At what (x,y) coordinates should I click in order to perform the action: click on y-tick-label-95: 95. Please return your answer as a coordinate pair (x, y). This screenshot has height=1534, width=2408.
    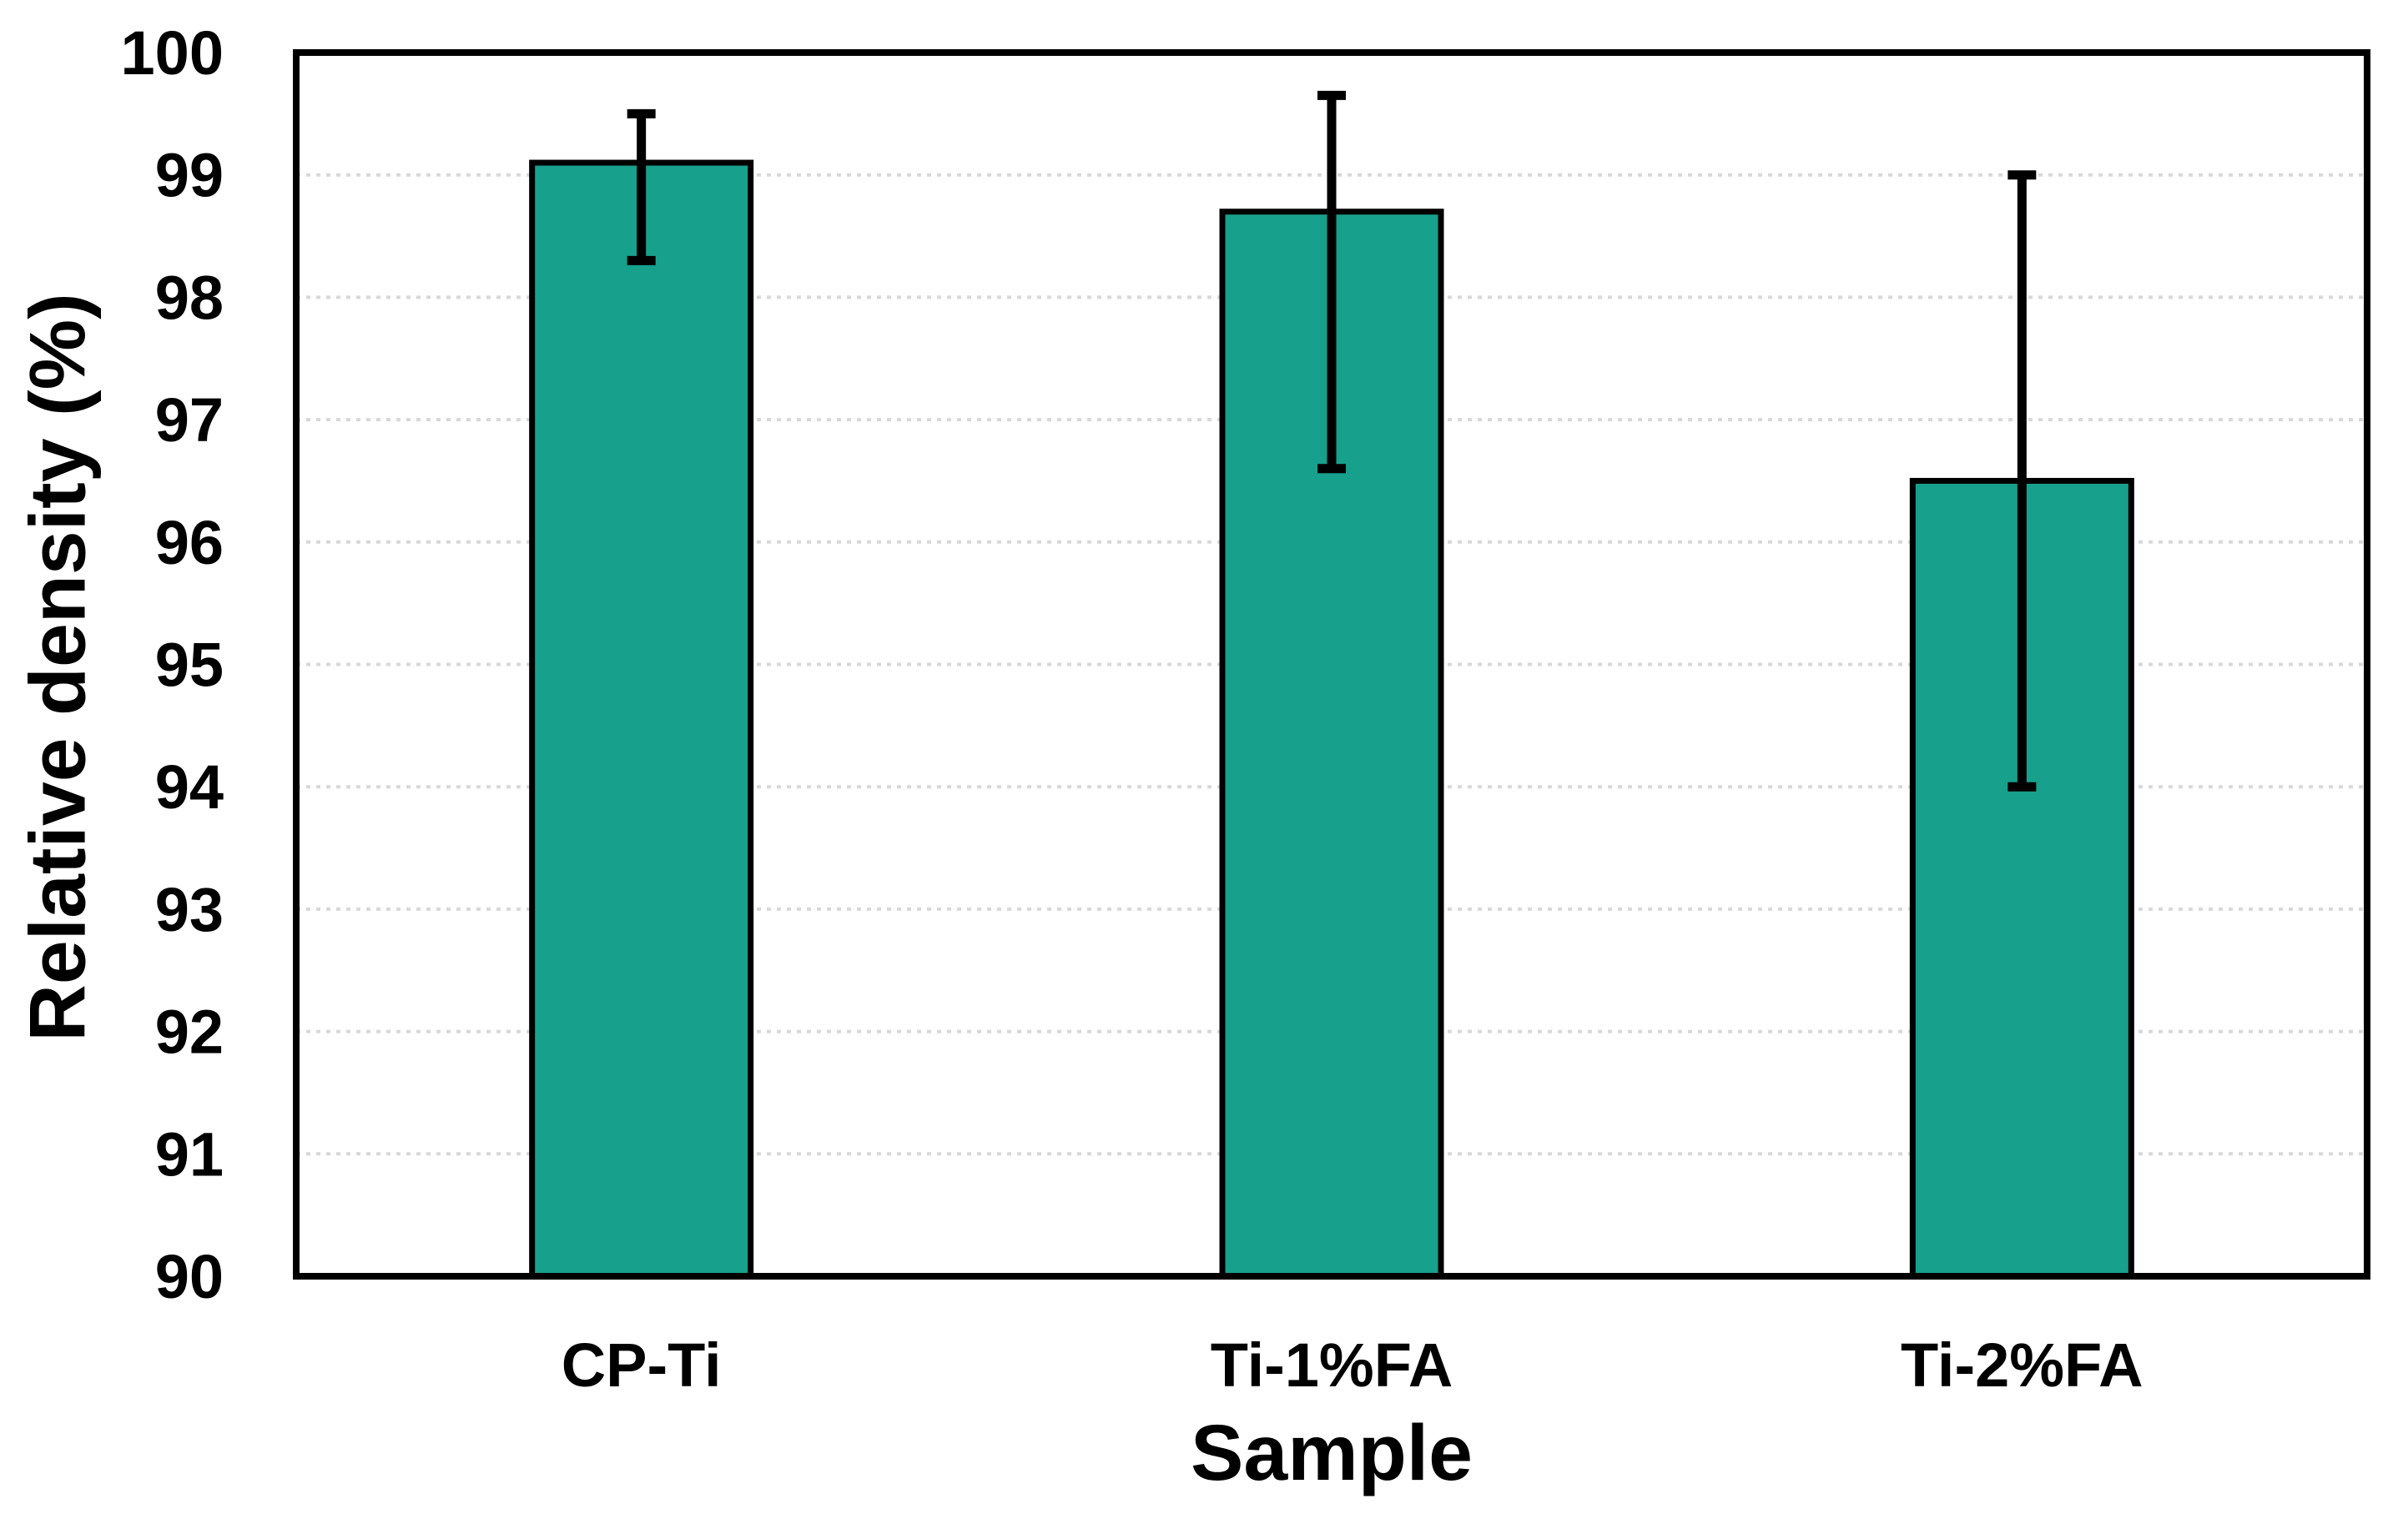
    Looking at the image, I should click on (189, 665).